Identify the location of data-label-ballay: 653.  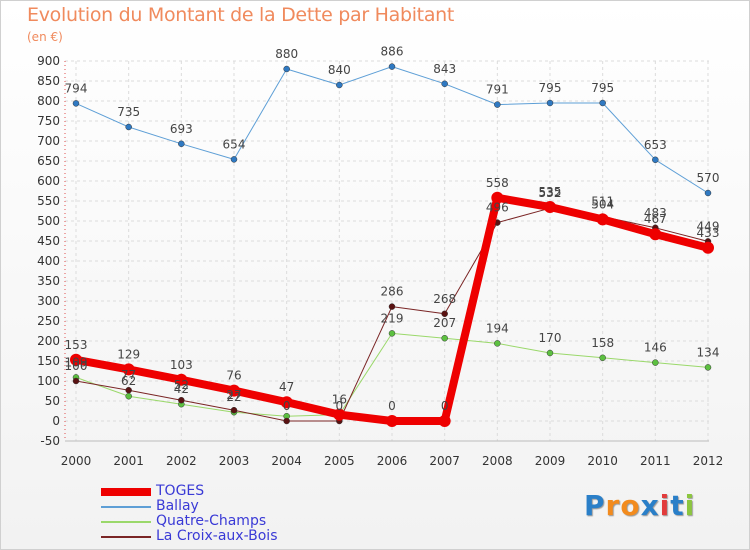
(655, 145).